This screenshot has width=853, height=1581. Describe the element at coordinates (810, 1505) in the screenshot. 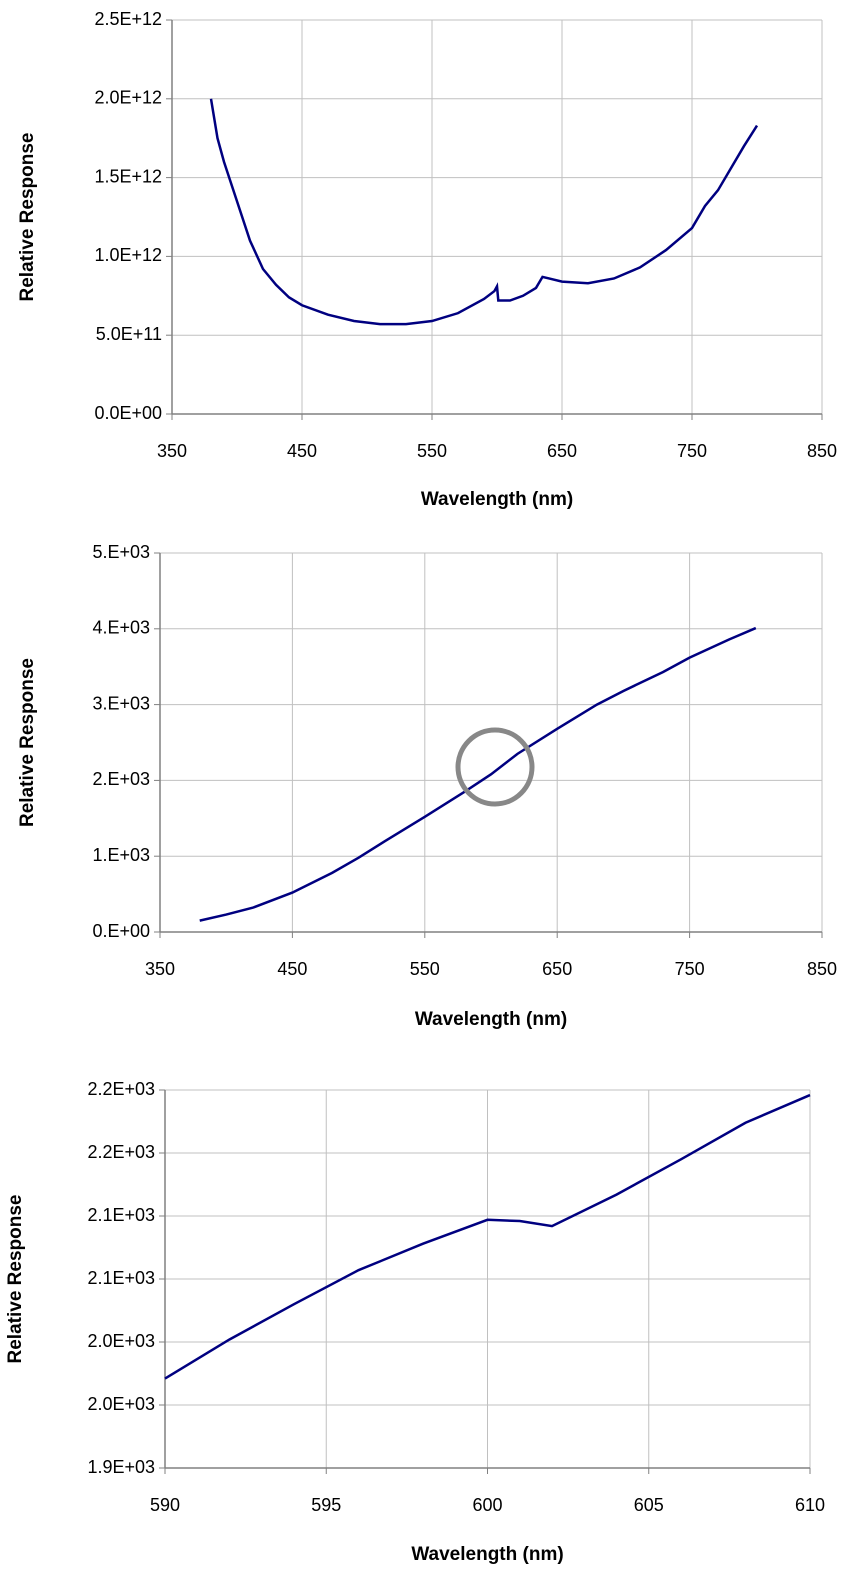

I see `x-tick-label: 610` at that location.